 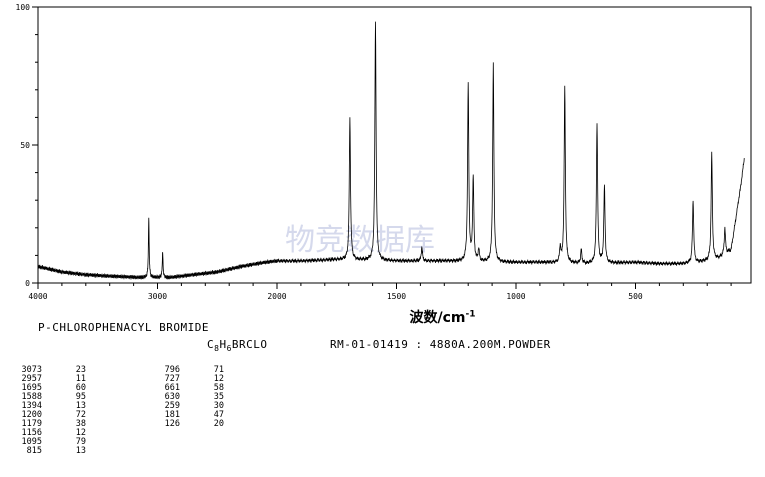 I want to click on peak-table-row: 1695 60, so click(x=43, y=388).